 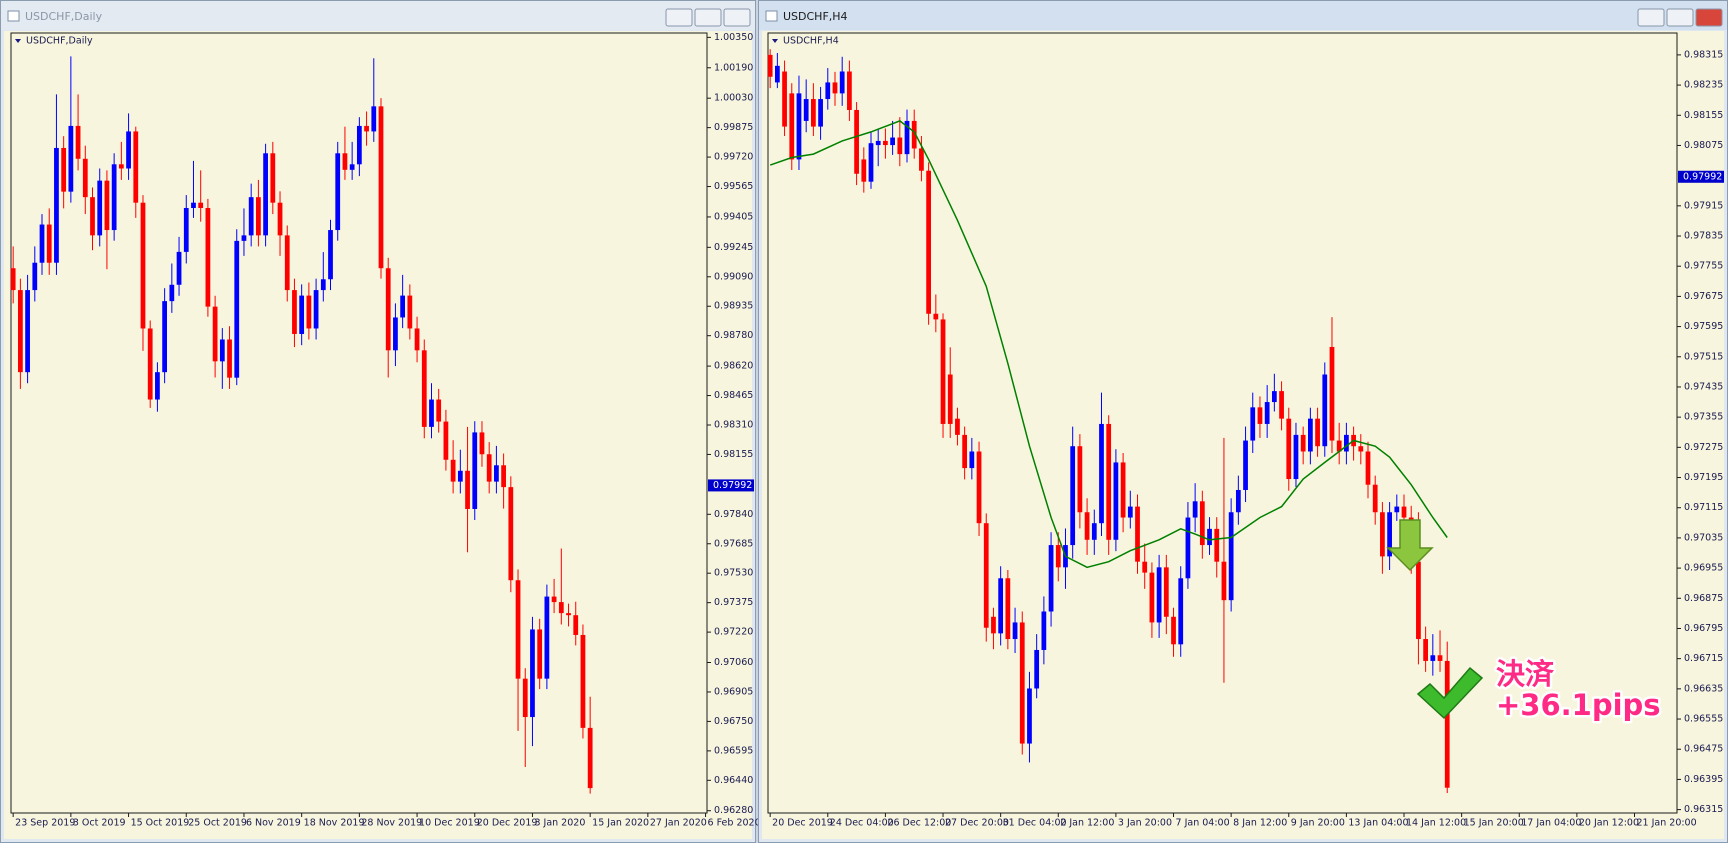 What do you see at coordinates (64, 16) in the screenshot?
I see `window-title: USDCHF,Daily` at bounding box center [64, 16].